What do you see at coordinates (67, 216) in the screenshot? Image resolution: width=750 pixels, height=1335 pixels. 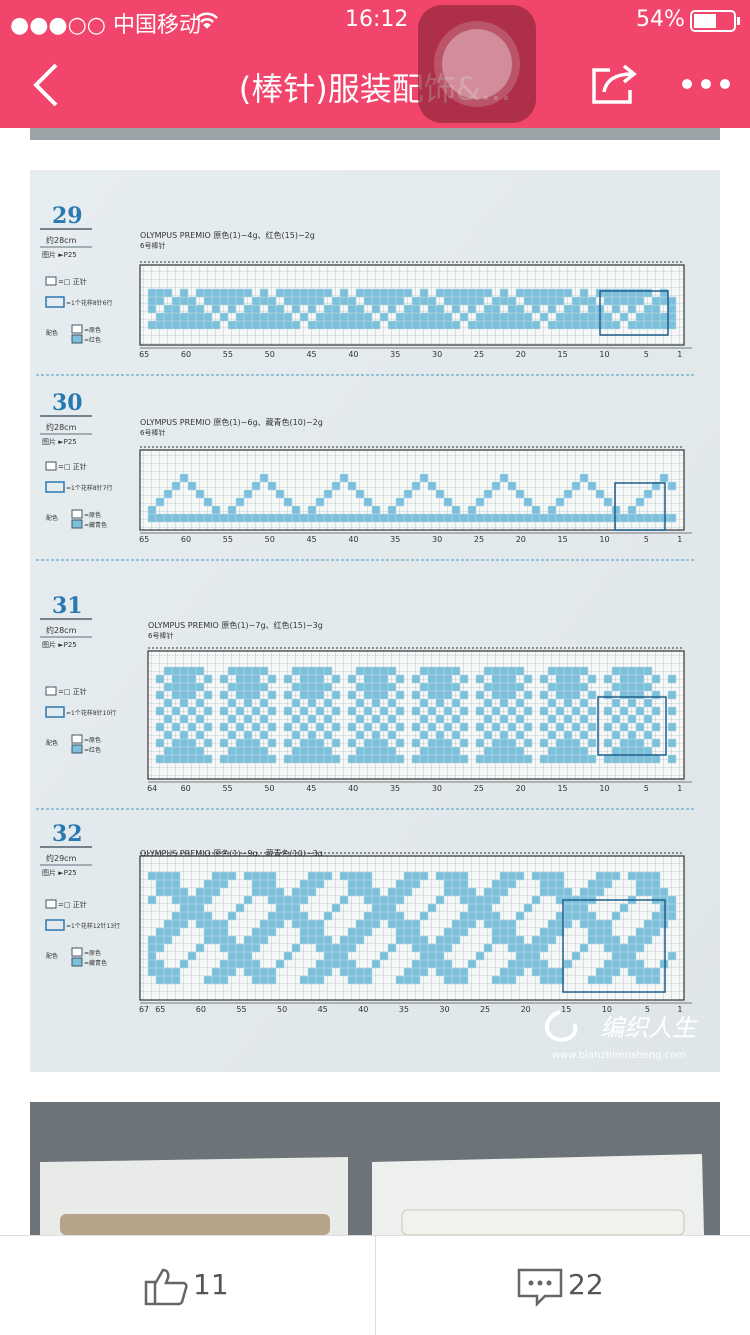 I see `pattern-number: 29` at bounding box center [67, 216].